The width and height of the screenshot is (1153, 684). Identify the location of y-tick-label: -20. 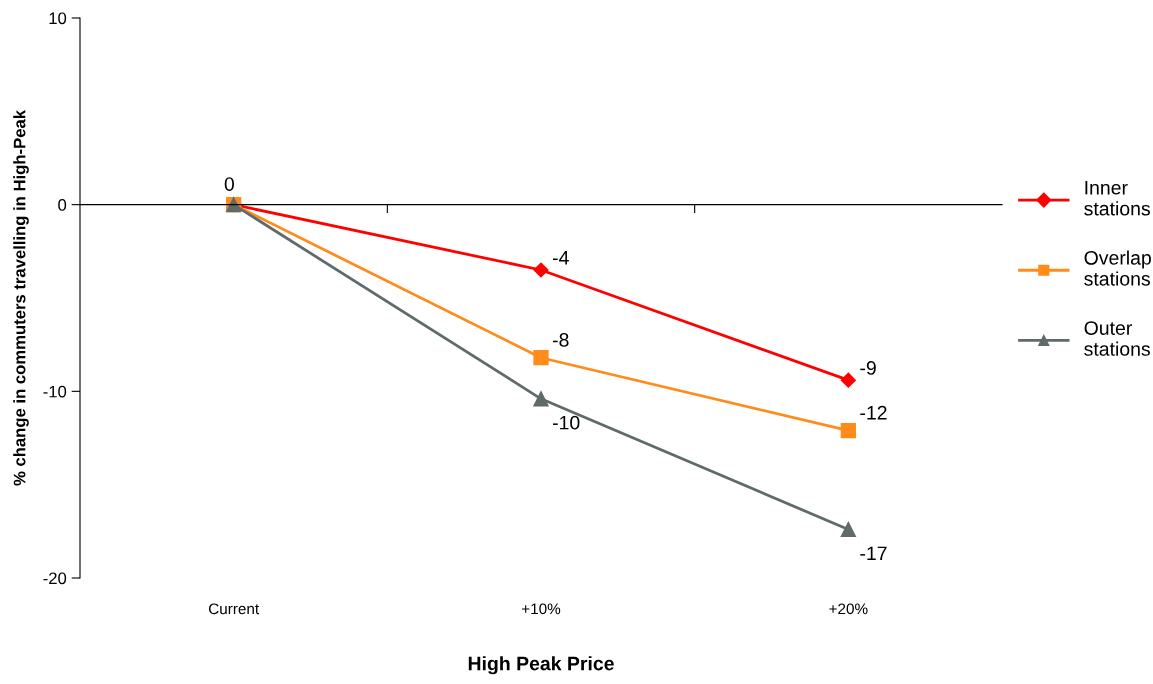
(55, 578).